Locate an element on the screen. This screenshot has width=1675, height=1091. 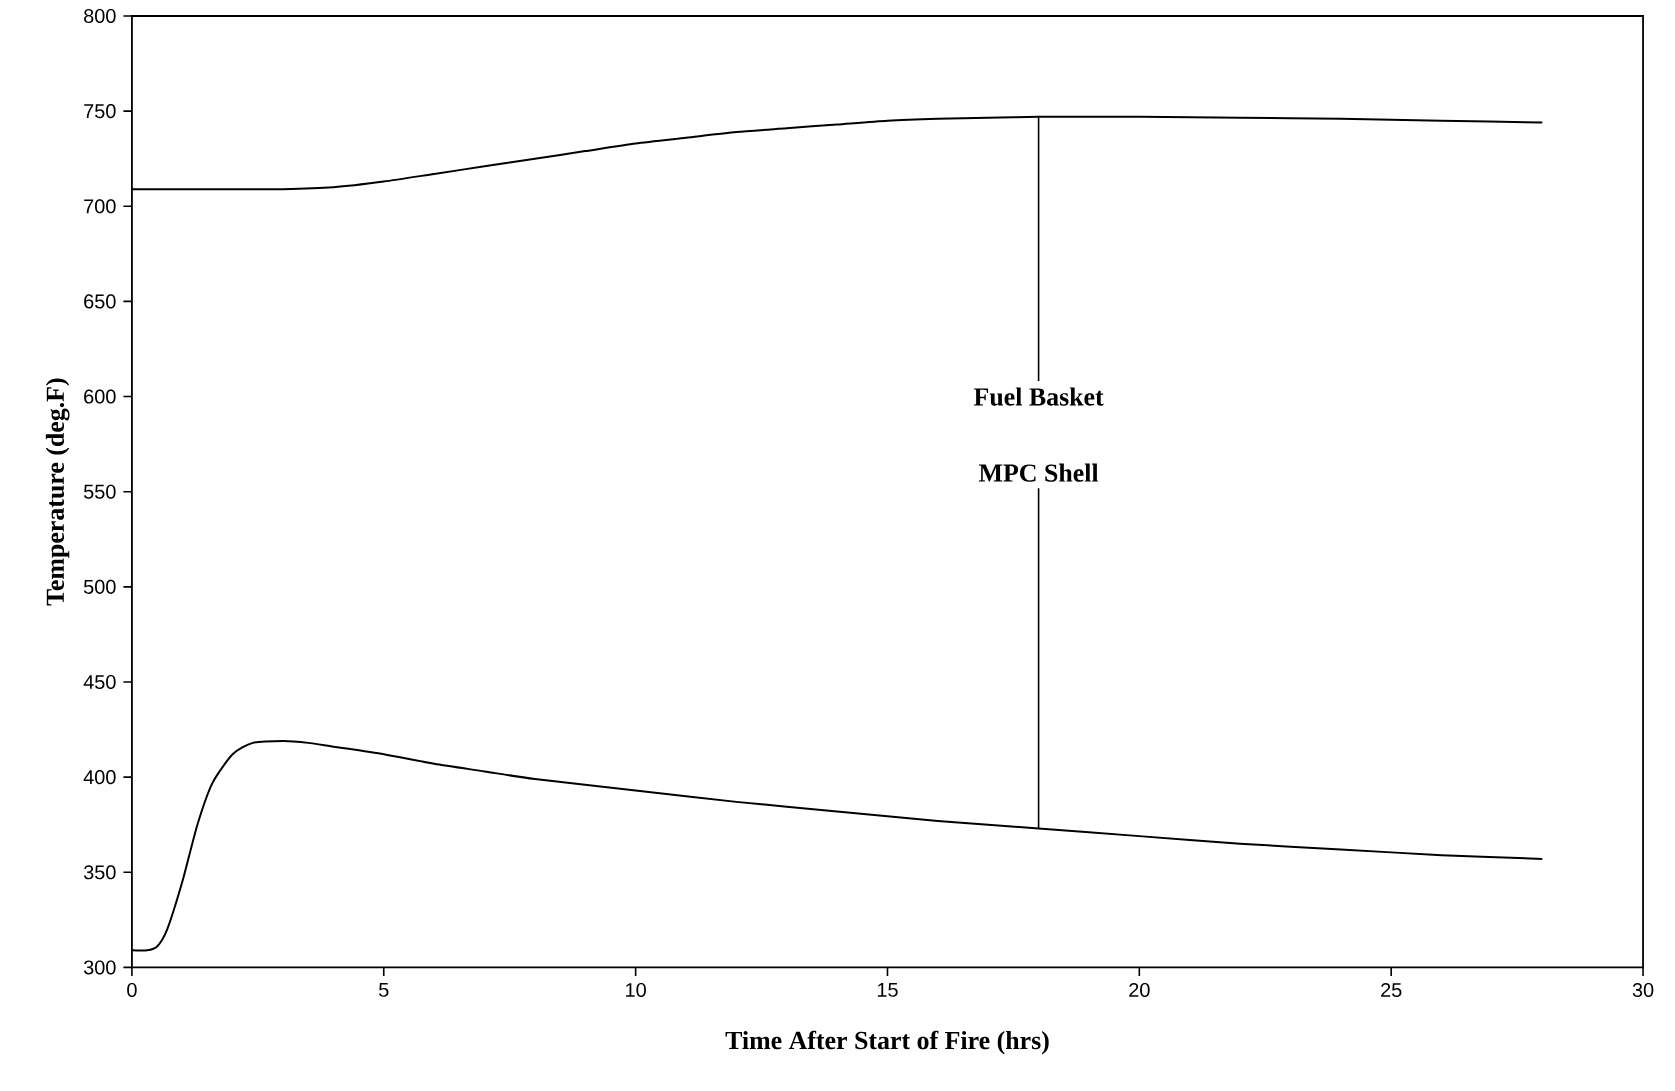
y-tick-label: 300 is located at coordinates (99, 967).